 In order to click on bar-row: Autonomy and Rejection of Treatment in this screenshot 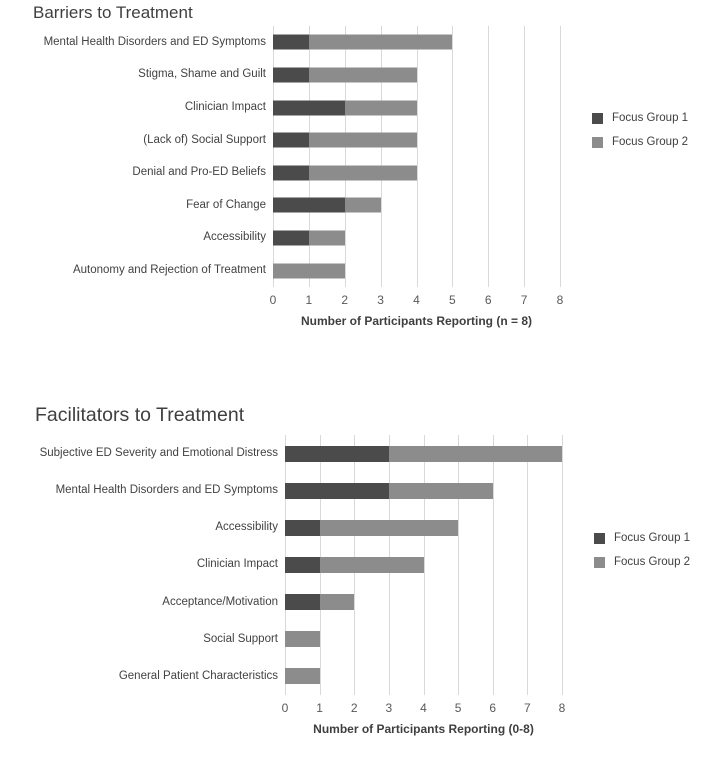, I will do `click(280, 270)`.